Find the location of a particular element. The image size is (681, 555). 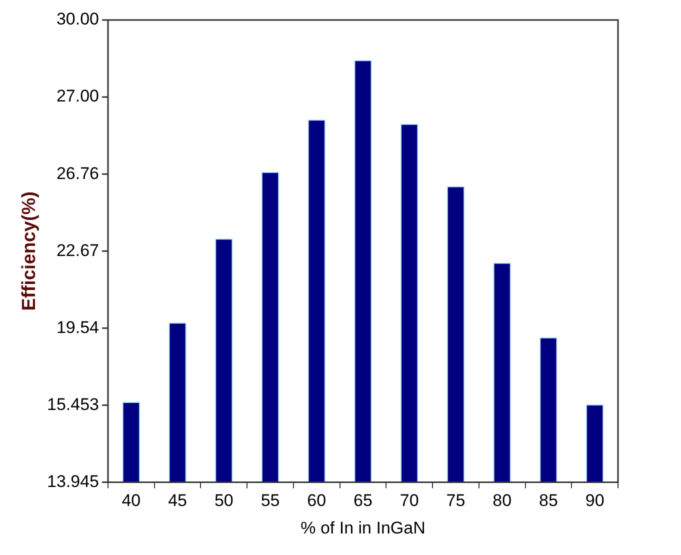

text: 19.54 is located at coordinates (77, 327).